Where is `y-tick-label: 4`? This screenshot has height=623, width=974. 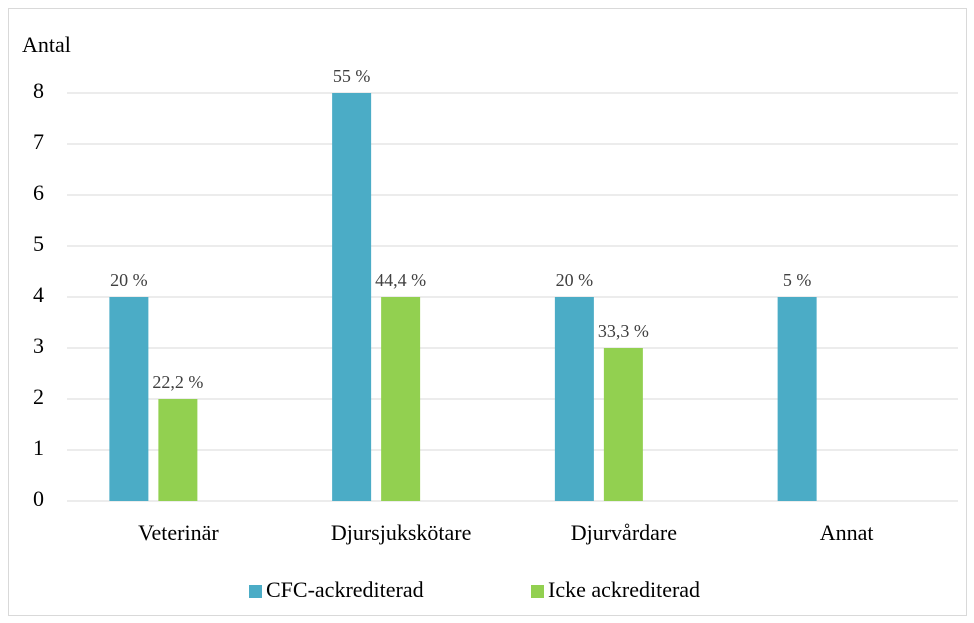 y-tick-label: 4 is located at coordinates (38, 294).